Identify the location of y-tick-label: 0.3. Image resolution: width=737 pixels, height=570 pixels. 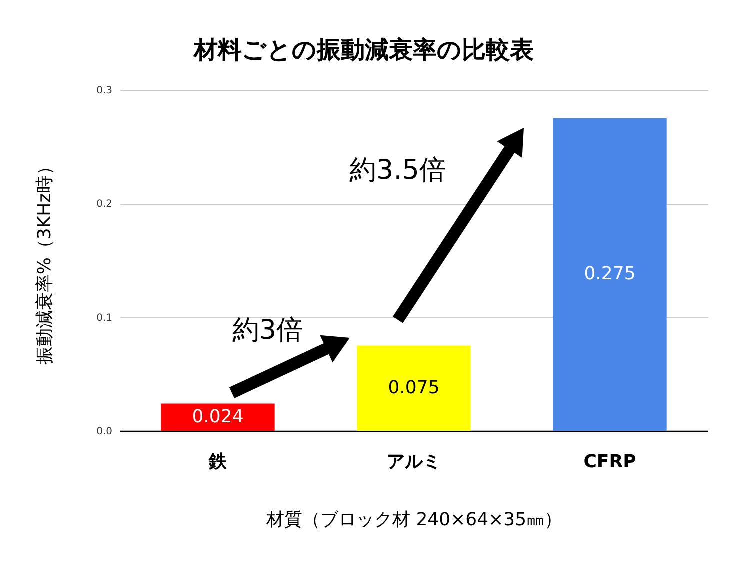
(104, 91).